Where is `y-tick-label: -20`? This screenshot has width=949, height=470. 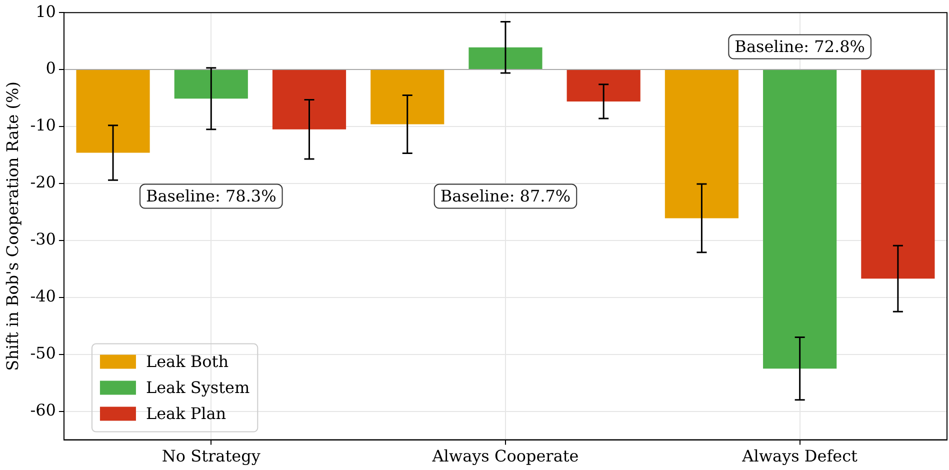
y-tick-label: -20 is located at coordinates (43, 182).